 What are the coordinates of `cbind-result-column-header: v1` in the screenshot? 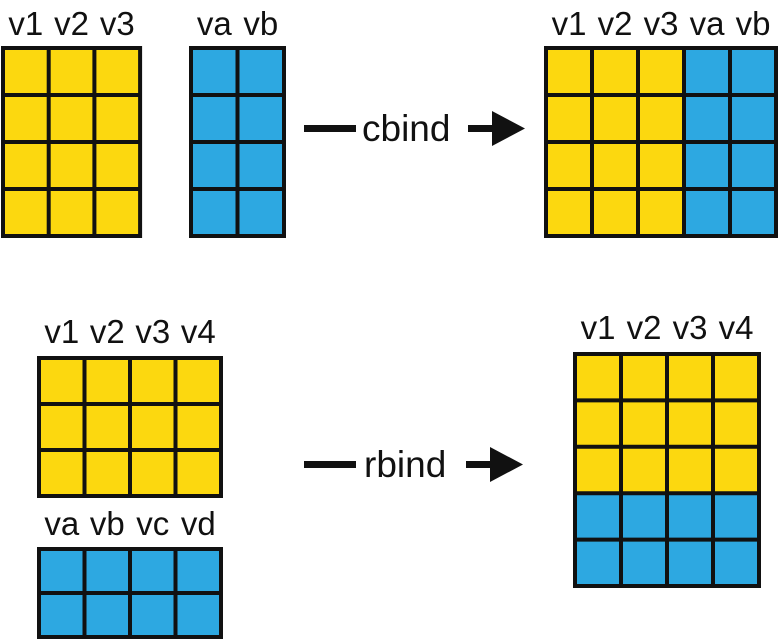 It's located at (569, 23).